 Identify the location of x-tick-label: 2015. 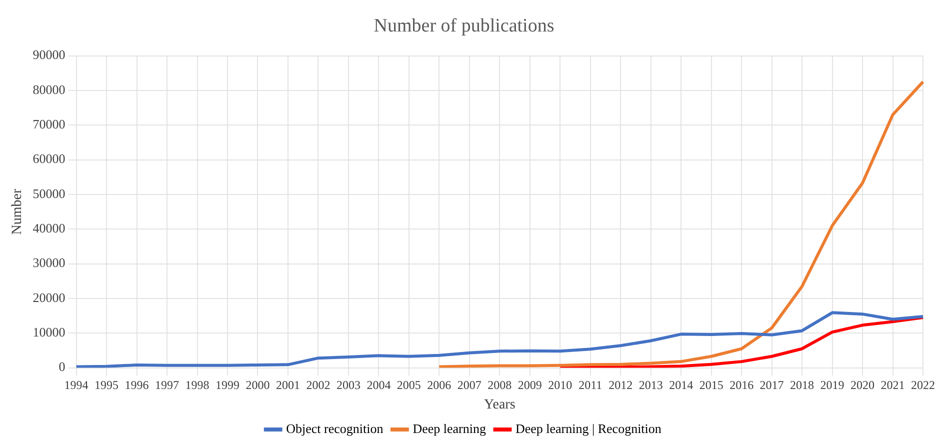
(711, 385).